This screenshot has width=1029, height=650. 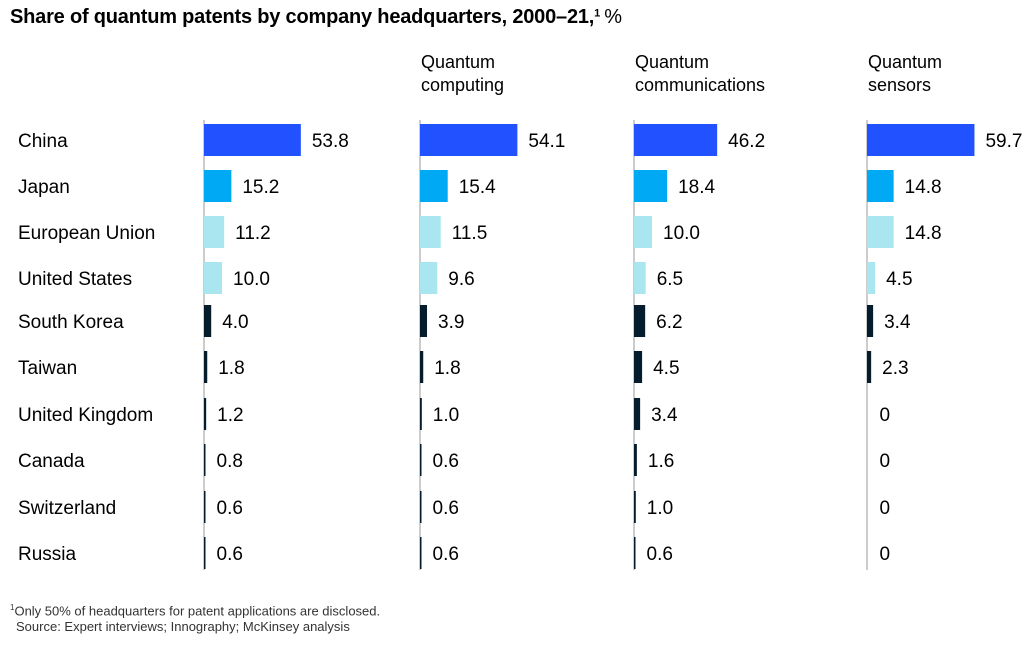 What do you see at coordinates (461, 279) in the screenshot?
I see `data-label: 9.6` at bounding box center [461, 279].